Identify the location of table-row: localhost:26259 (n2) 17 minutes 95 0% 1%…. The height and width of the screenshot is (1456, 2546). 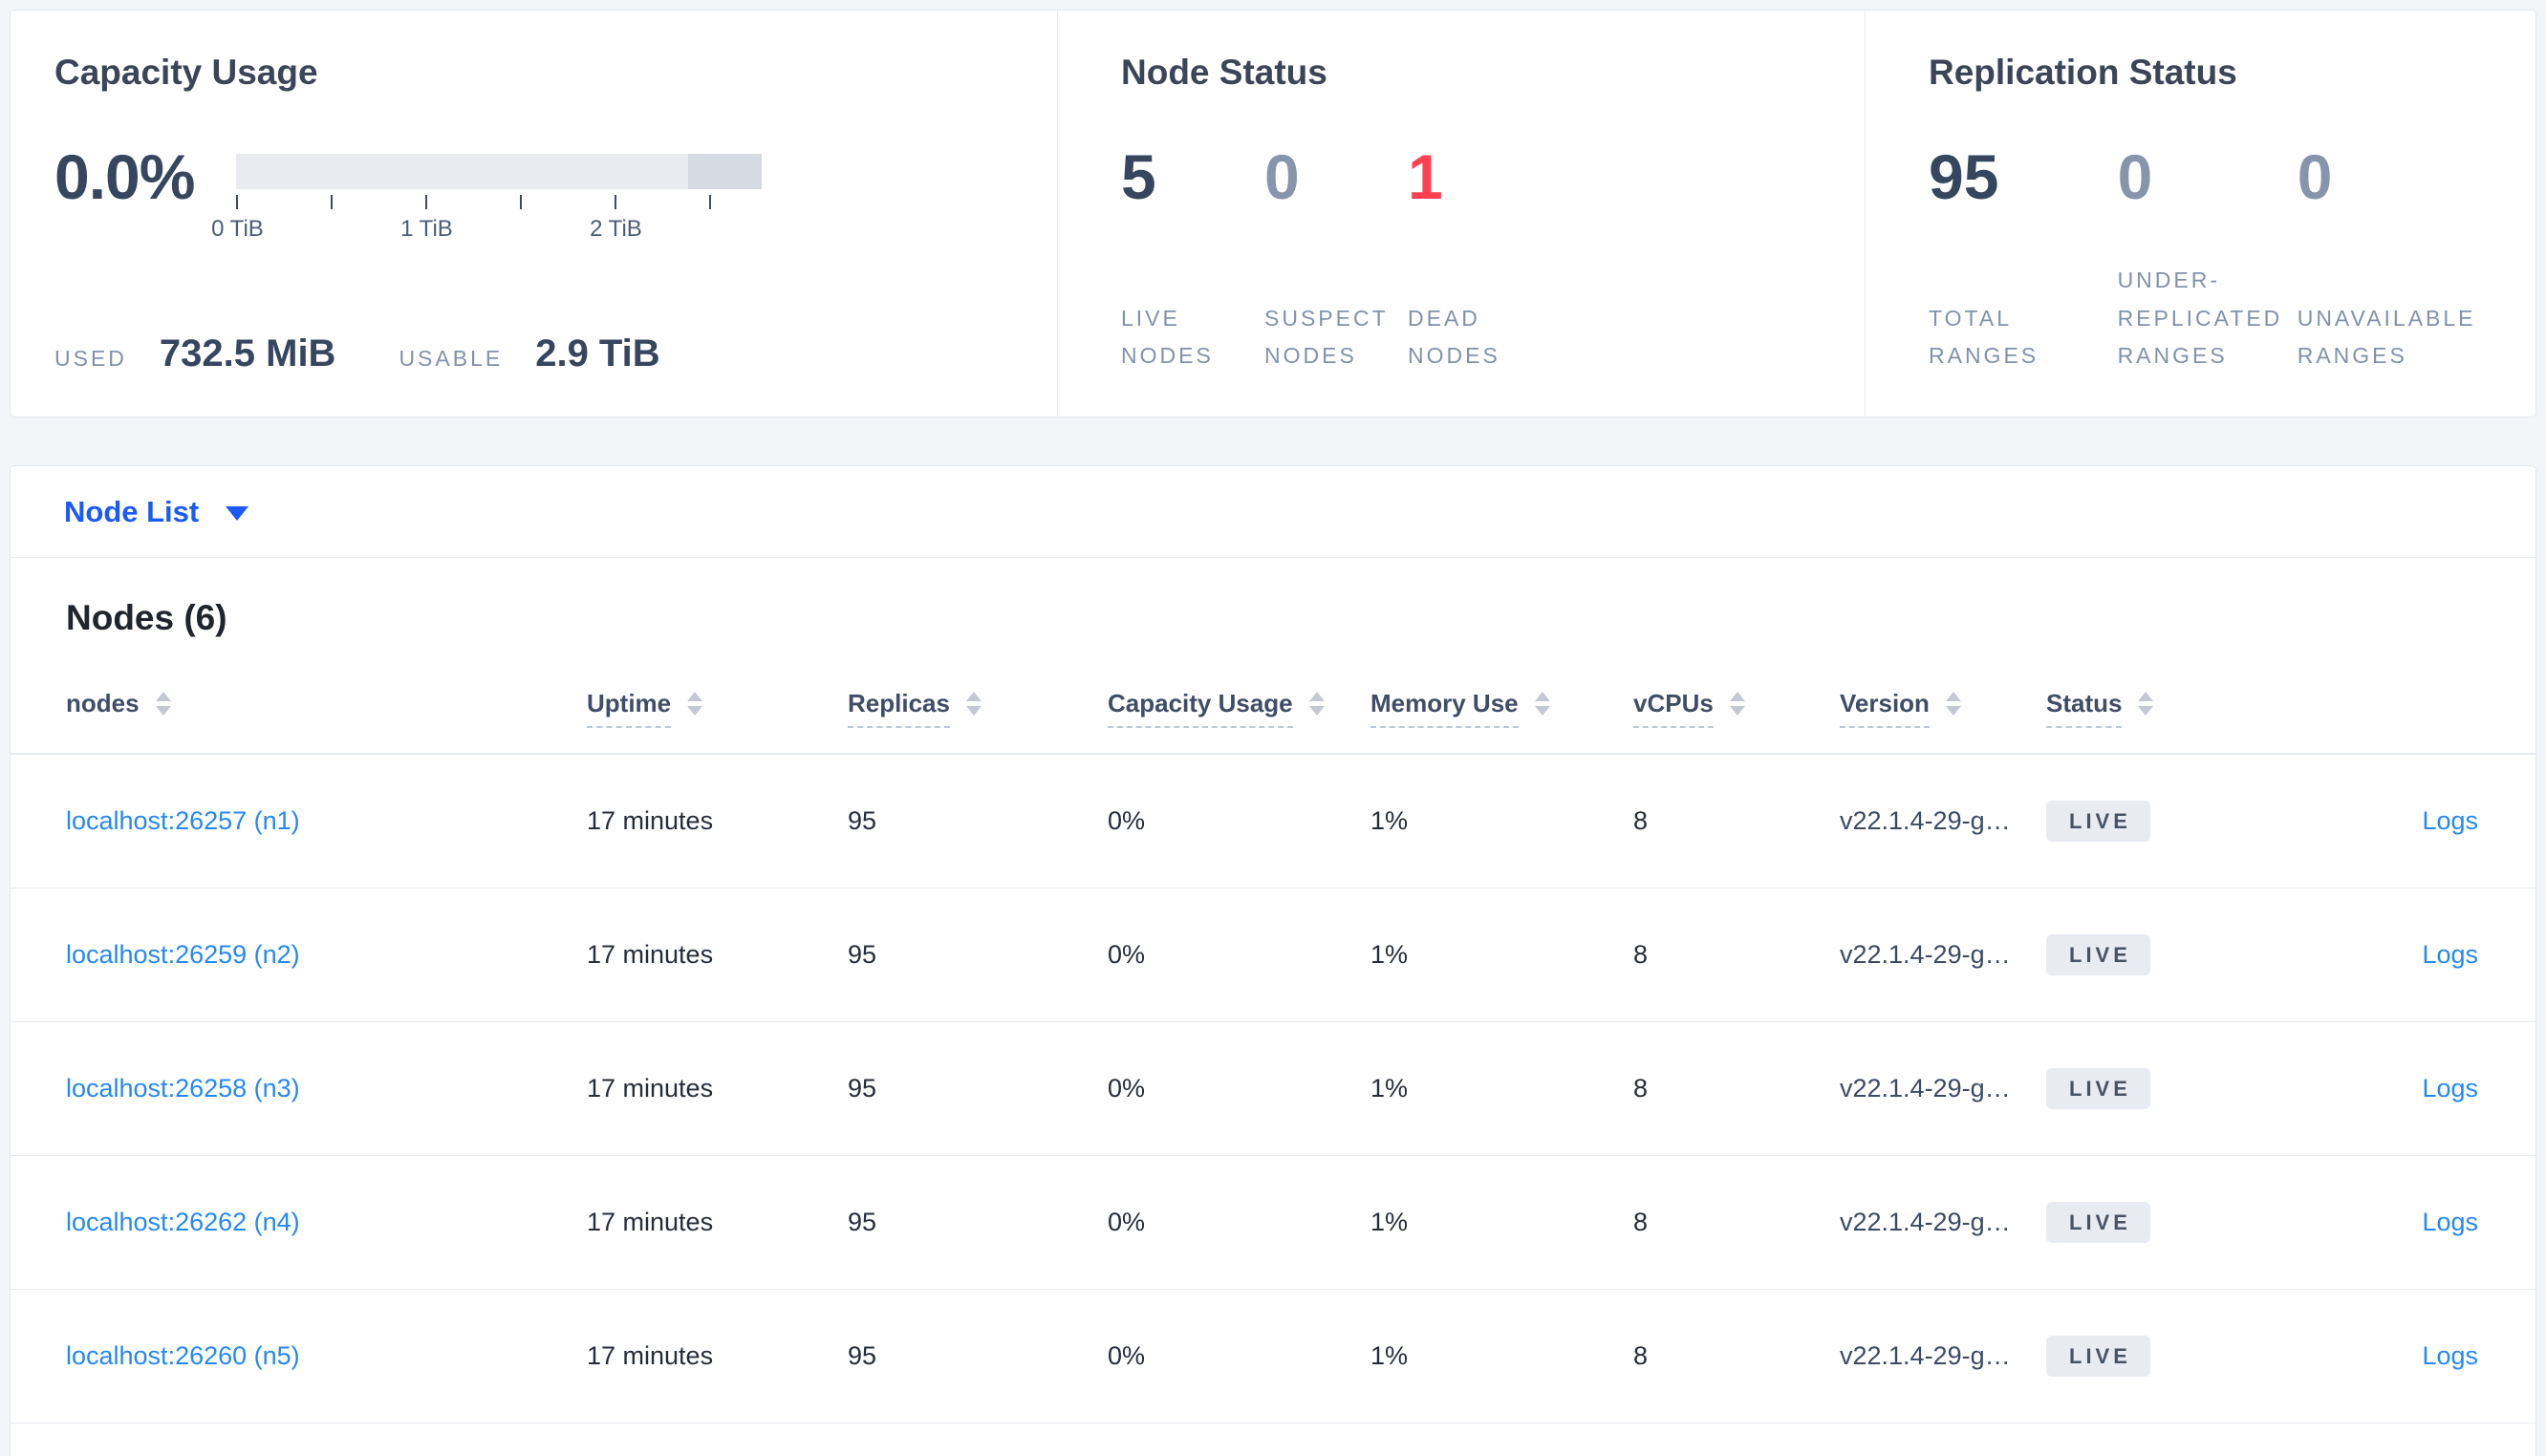
(1273, 955).